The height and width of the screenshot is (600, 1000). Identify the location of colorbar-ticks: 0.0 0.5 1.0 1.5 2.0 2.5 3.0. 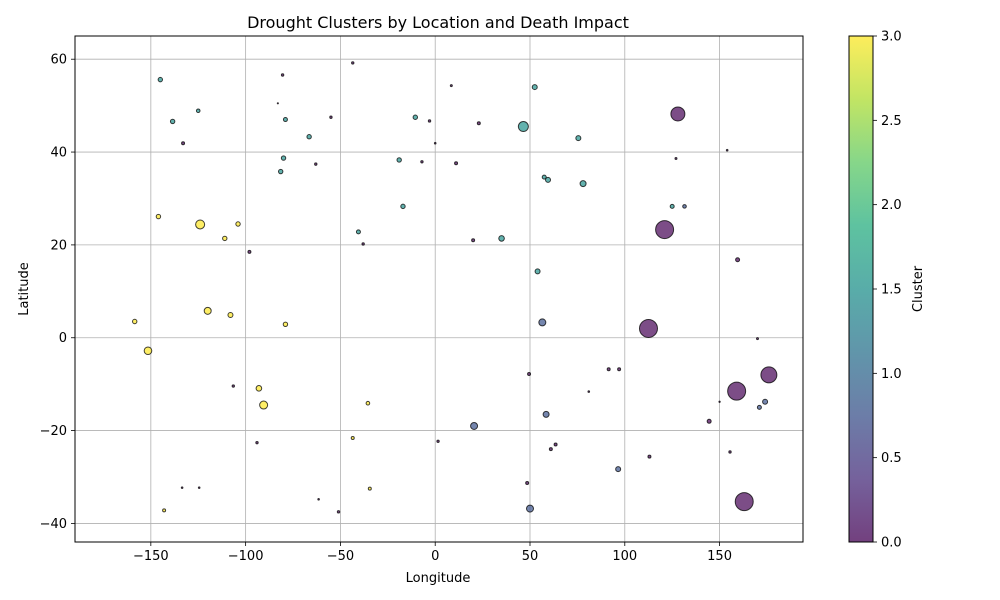
(887, 290).